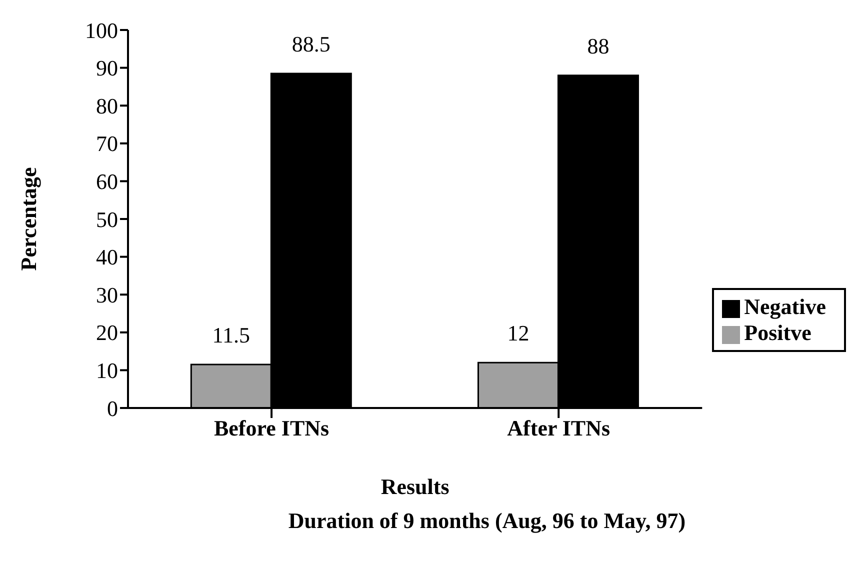 Image resolution: width=854 pixels, height=571 pixels. What do you see at coordinates (558, 428) in the screenshot?
I see `x-tick-label: After ITNs` at bounding box center [558, 428].